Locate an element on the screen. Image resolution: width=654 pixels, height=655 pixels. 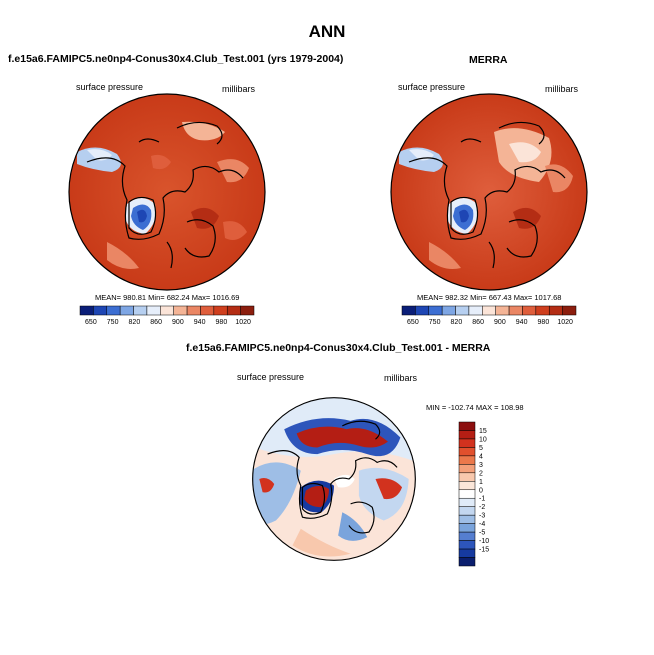
colorbar-tick-label: -4 is located at coordinates (482, 524).